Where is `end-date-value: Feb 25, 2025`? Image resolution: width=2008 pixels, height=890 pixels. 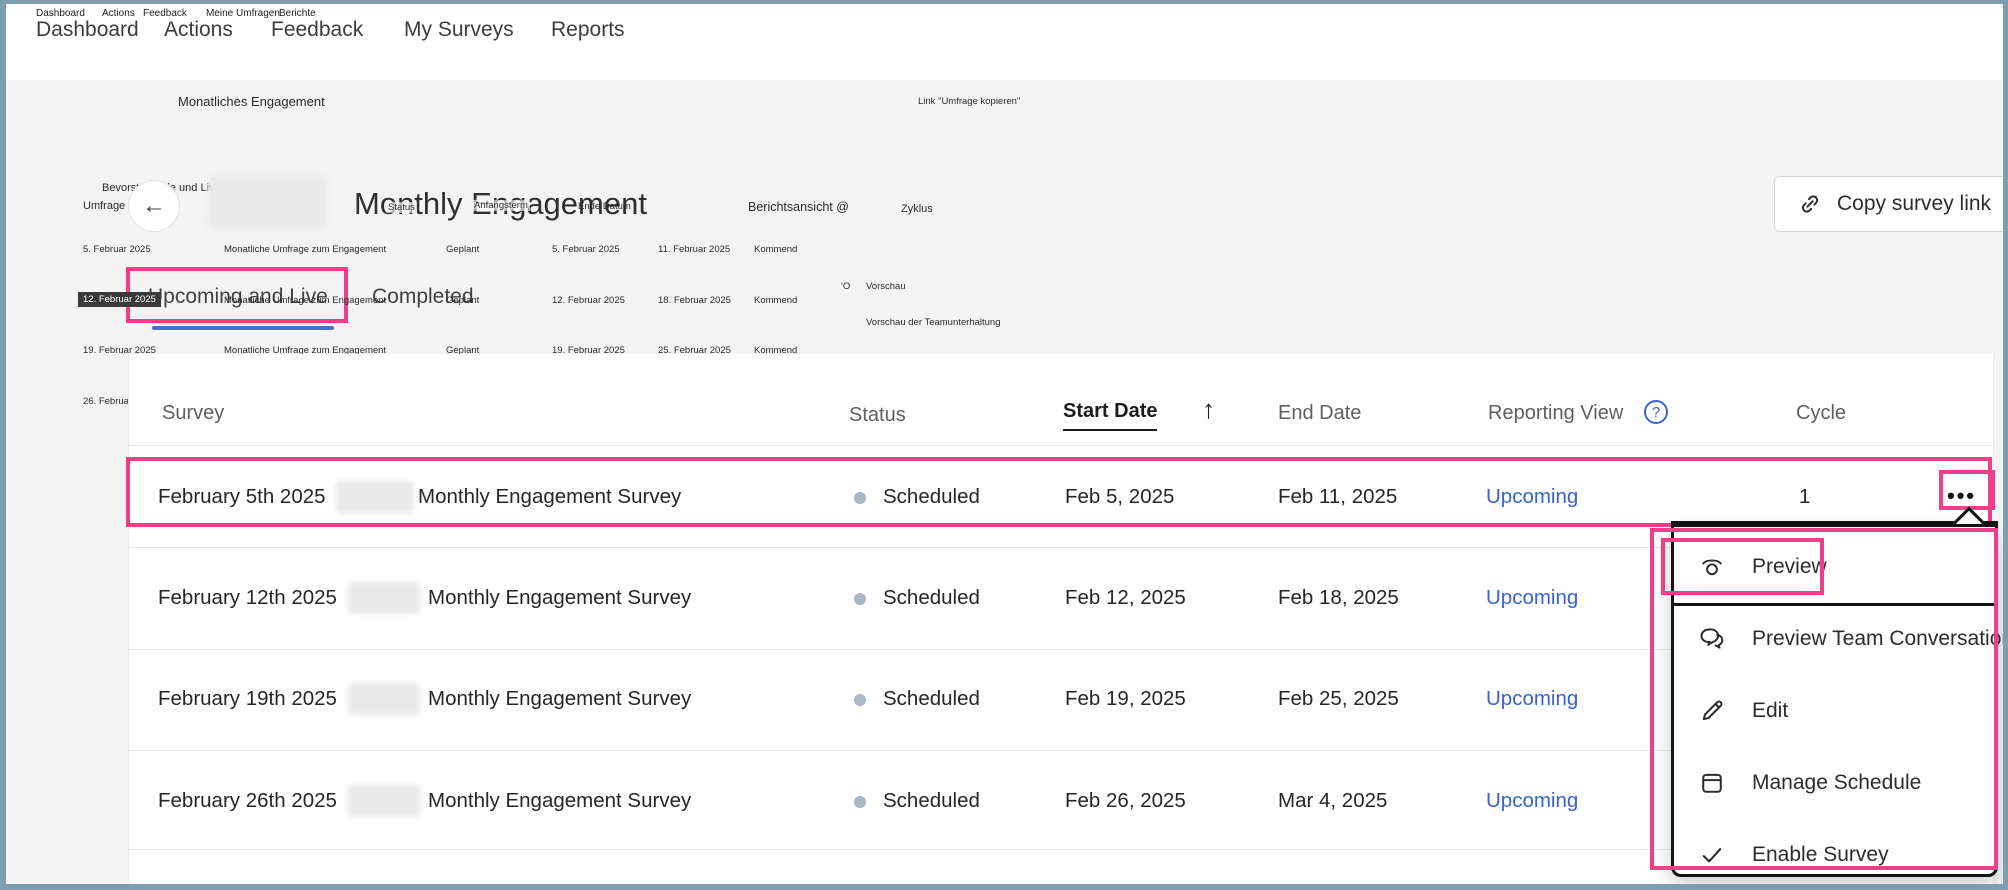
end-date-value: Feb 25, 2025 is located at coordinates (1338, 698).